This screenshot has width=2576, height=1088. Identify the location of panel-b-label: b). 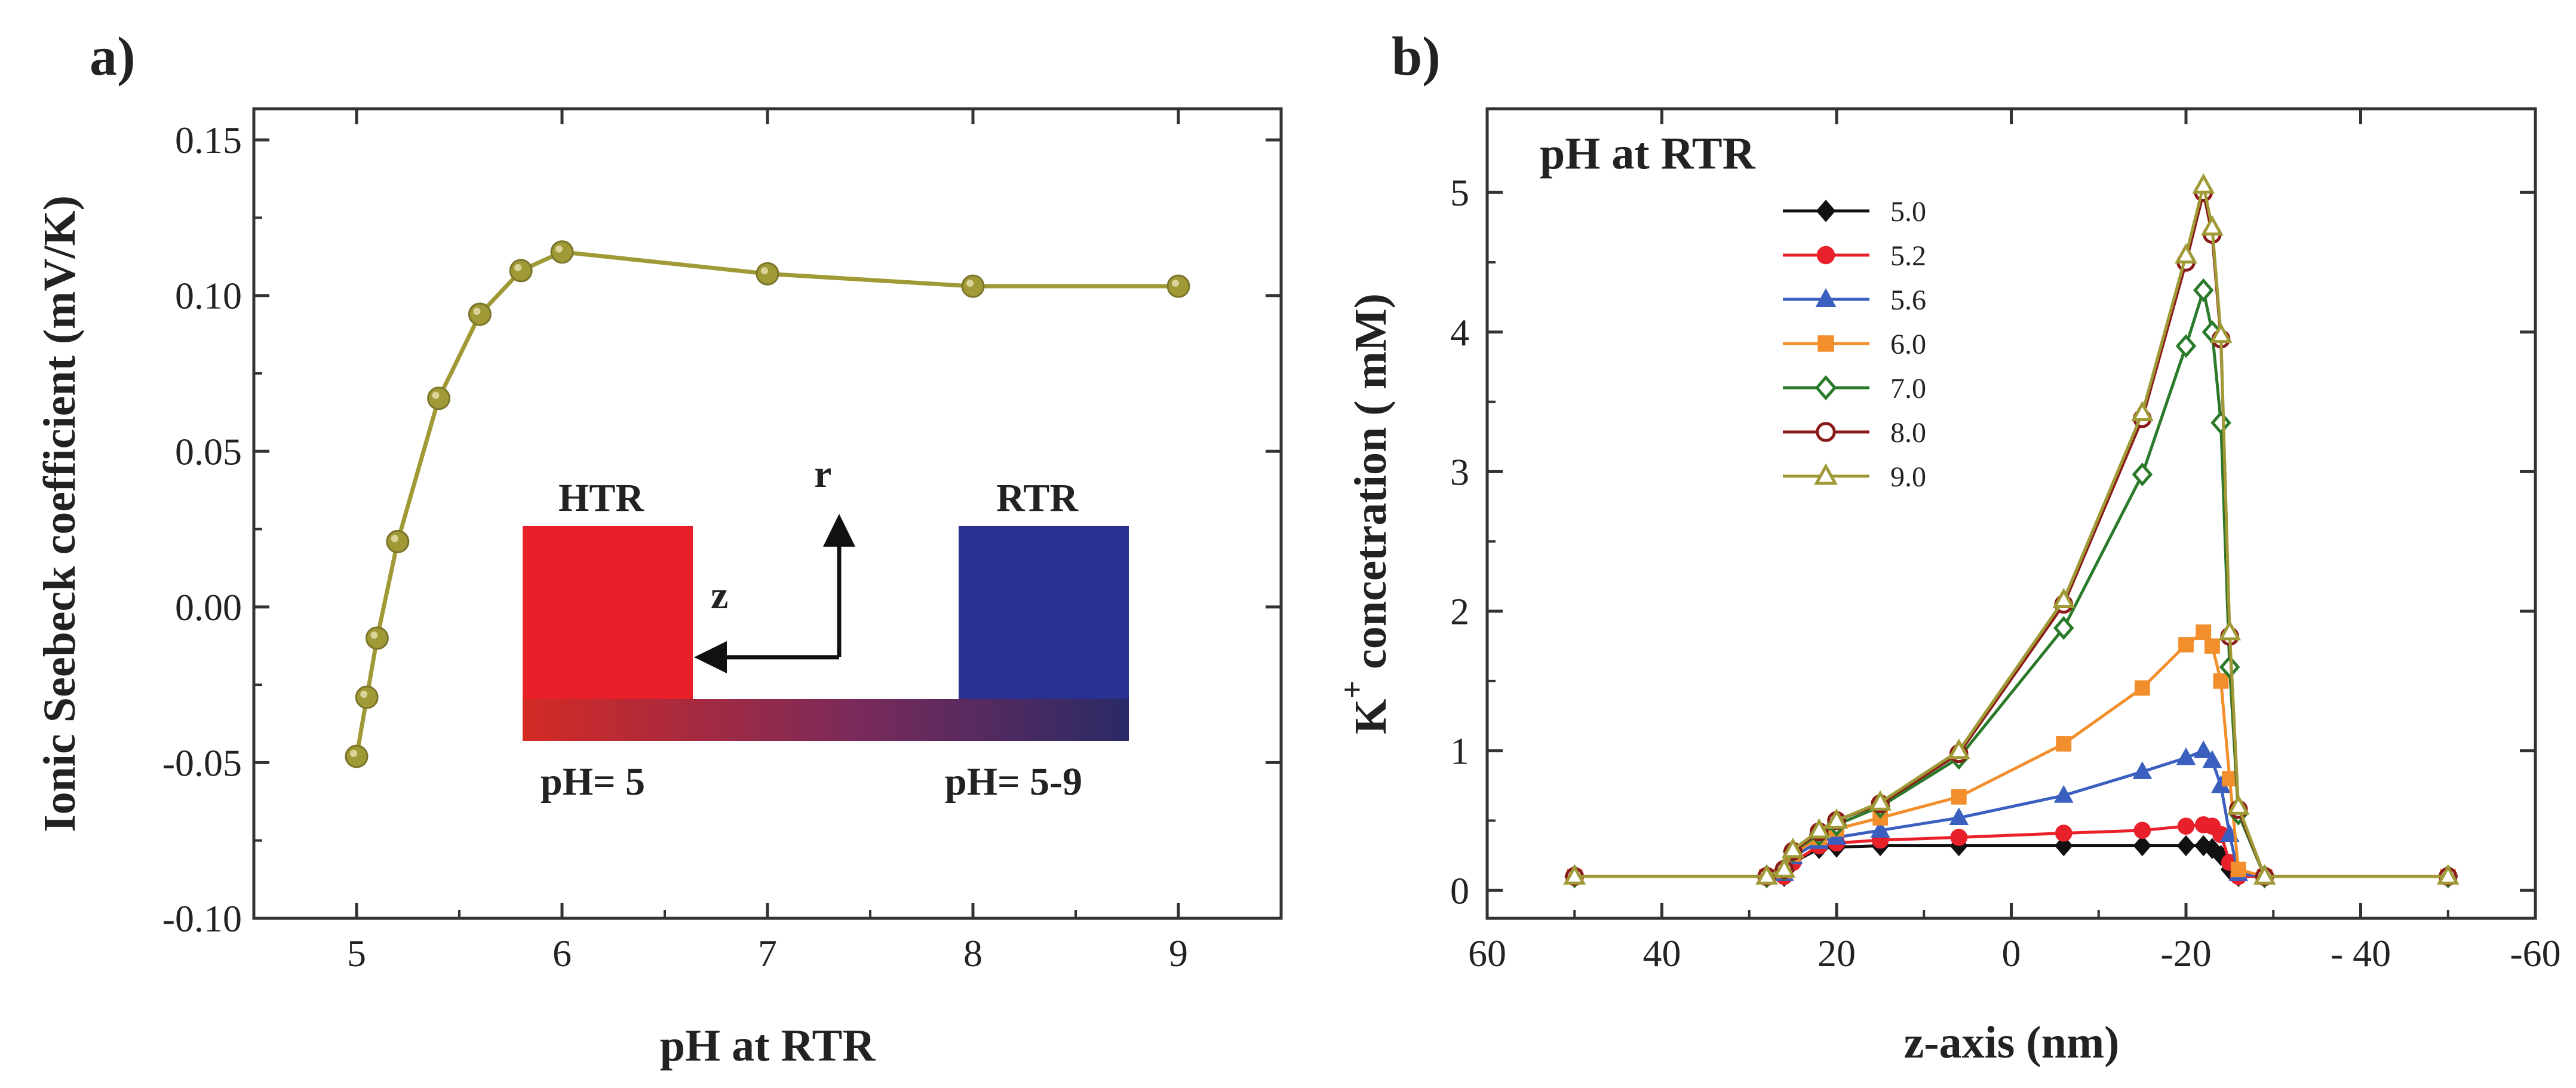
(1416, 57).